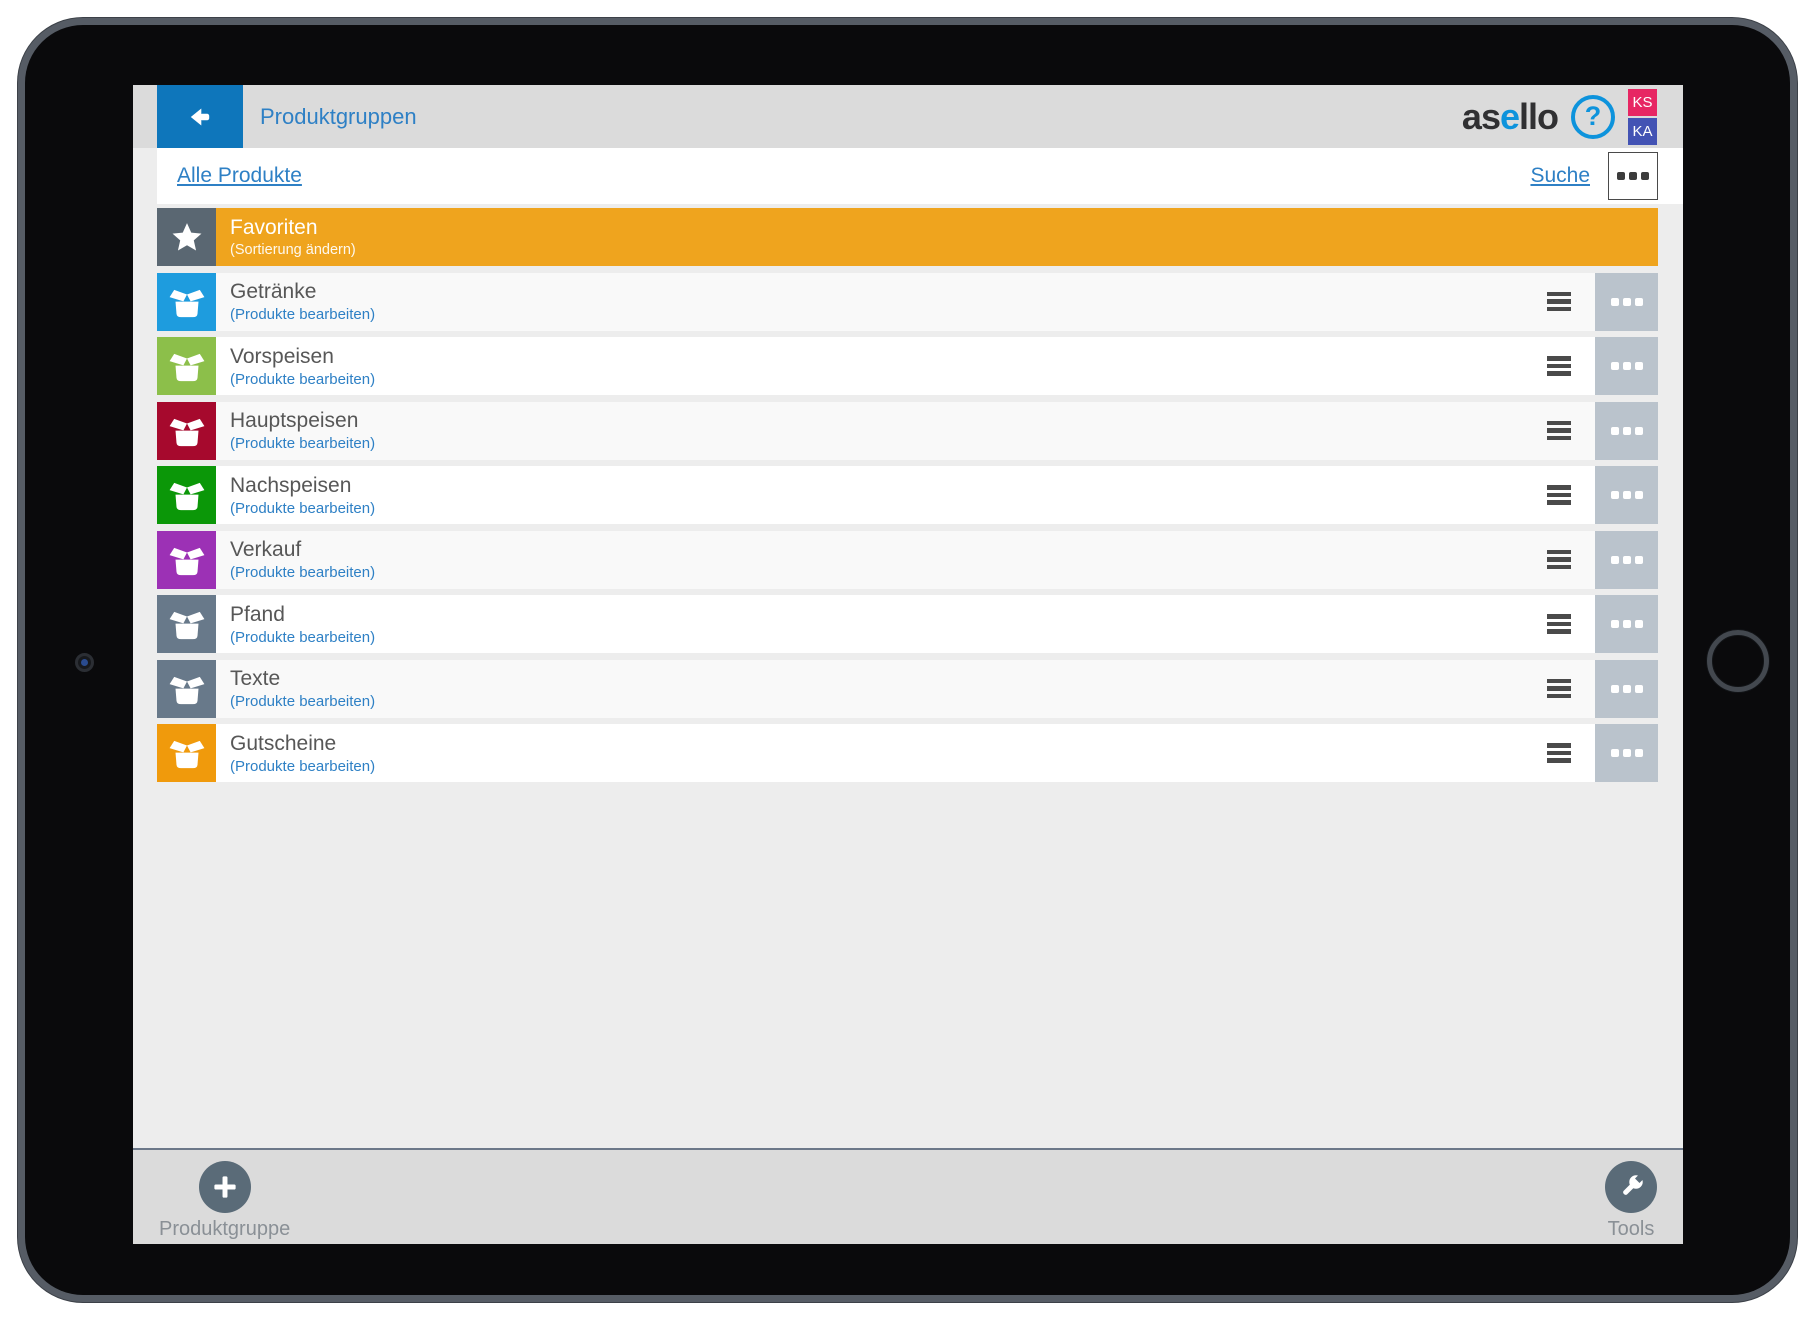  I want to click on bottom-toolbar: Produktgruppe Tools, so click(908, 1196).